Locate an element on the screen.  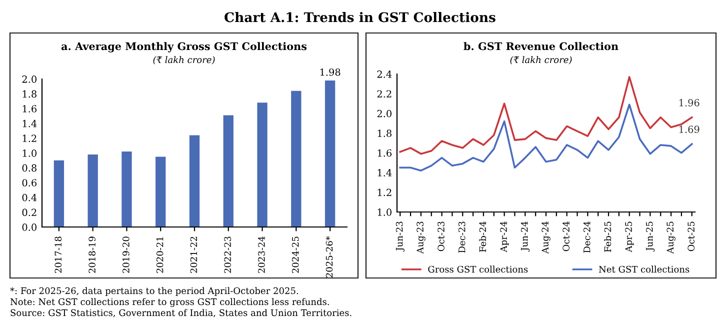
text: Note: Net GST collections refer to gross GST collections less refunds. is located at coordinates (169, 303).